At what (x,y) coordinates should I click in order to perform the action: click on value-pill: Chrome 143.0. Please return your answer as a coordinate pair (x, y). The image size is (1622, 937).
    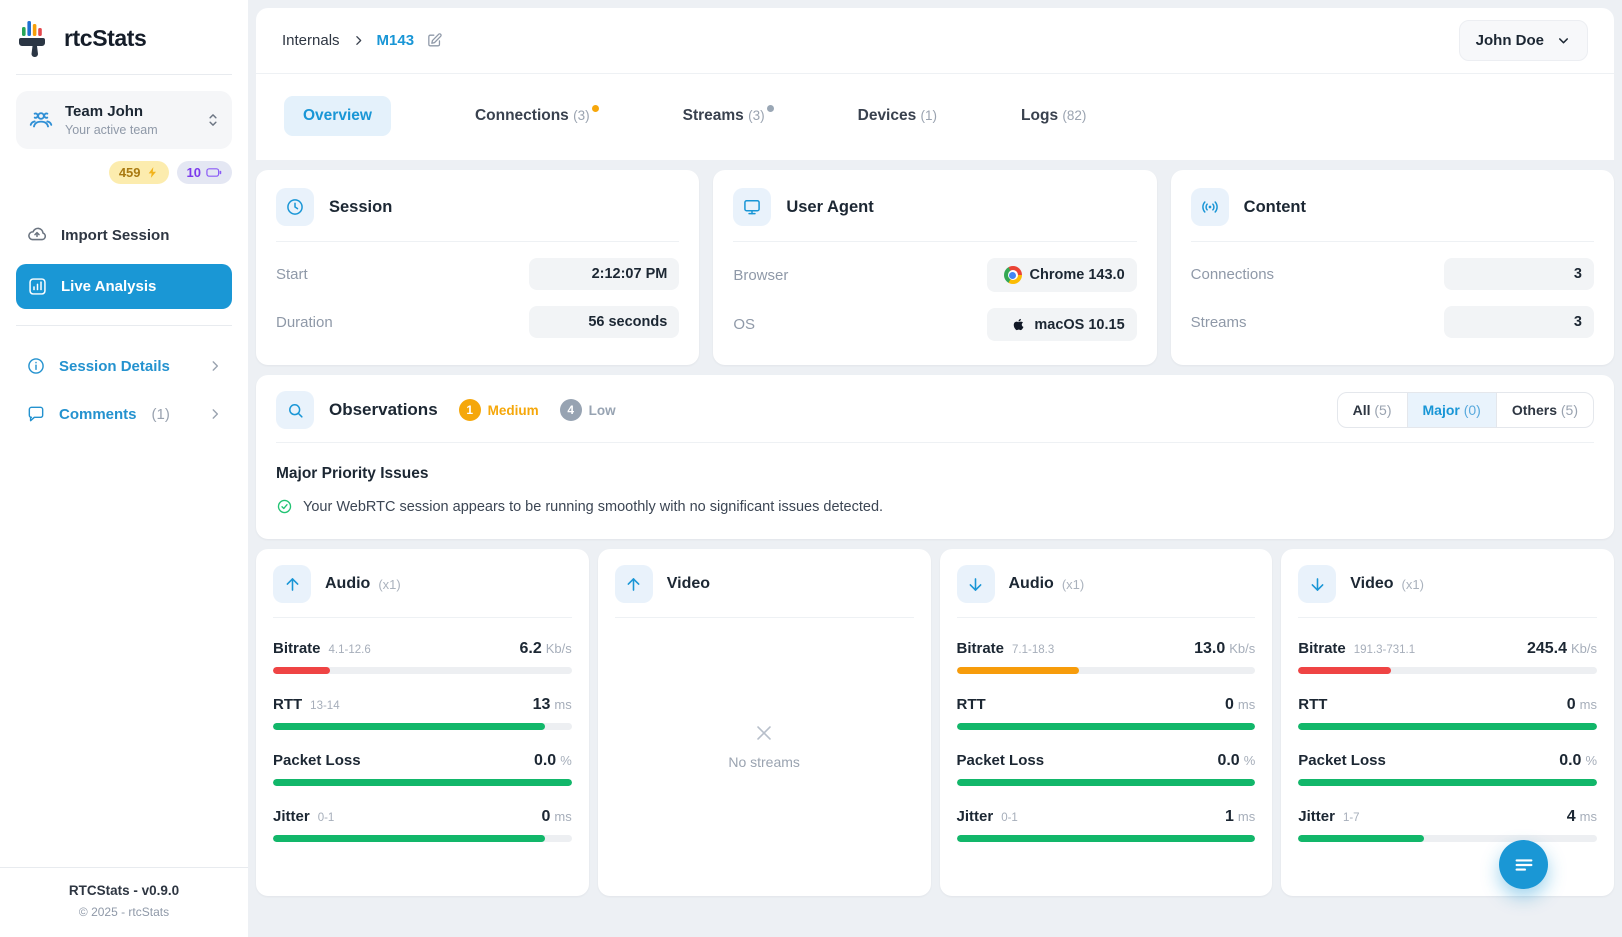
    Looking at the image, I should click on (1061, 275).